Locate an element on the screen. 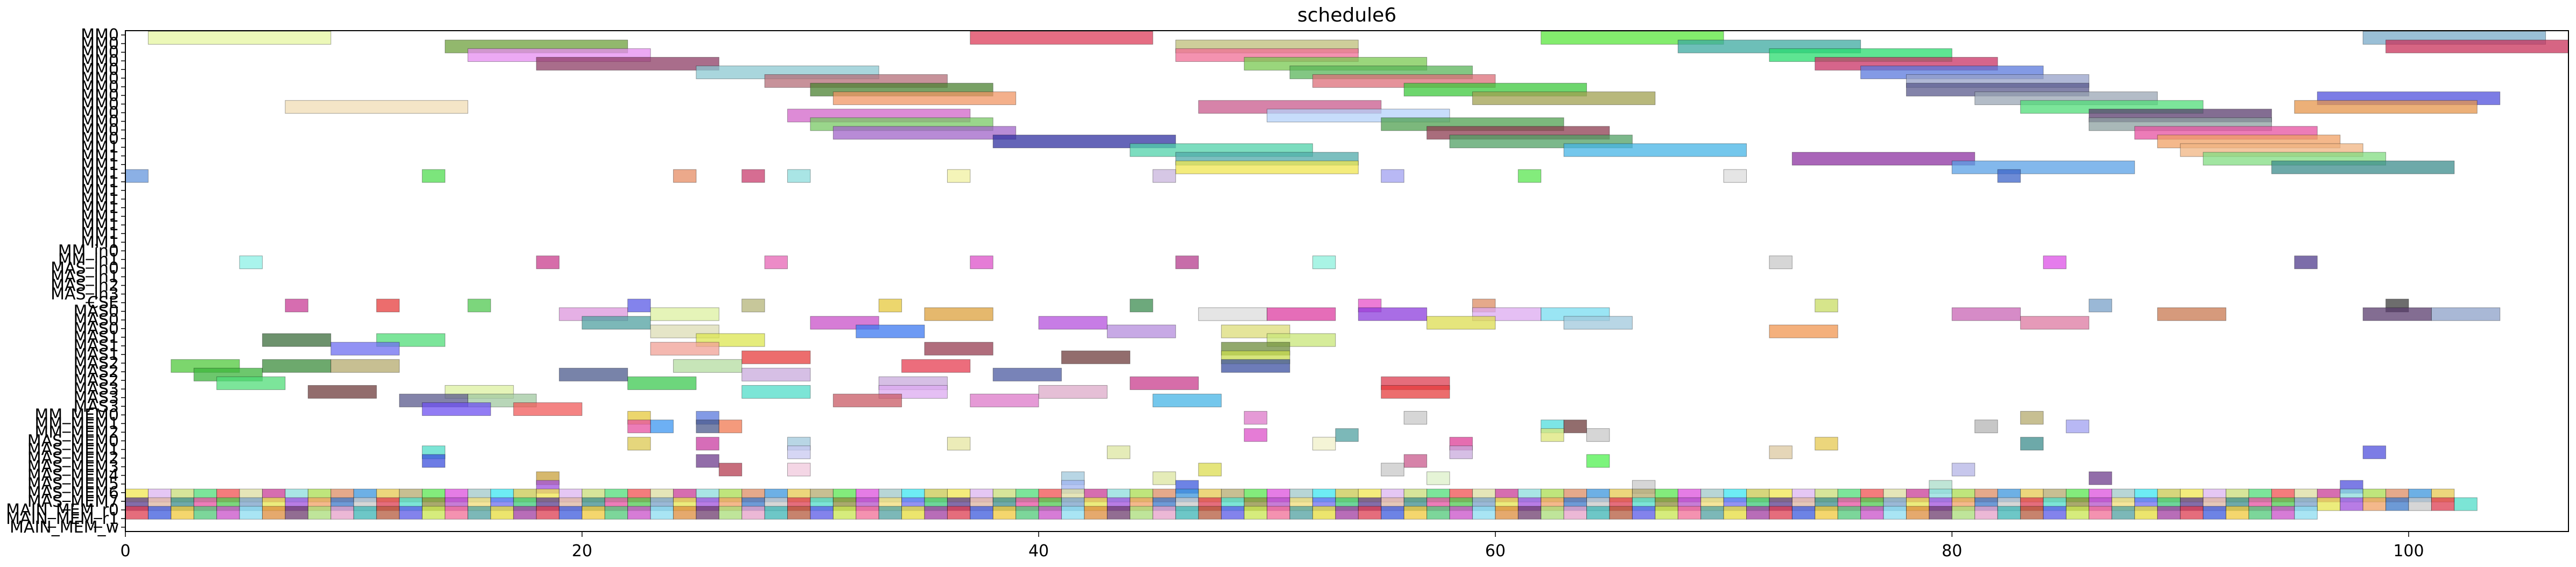  y-tick-label-38: MAS2 is located at coordinates (96, 363).